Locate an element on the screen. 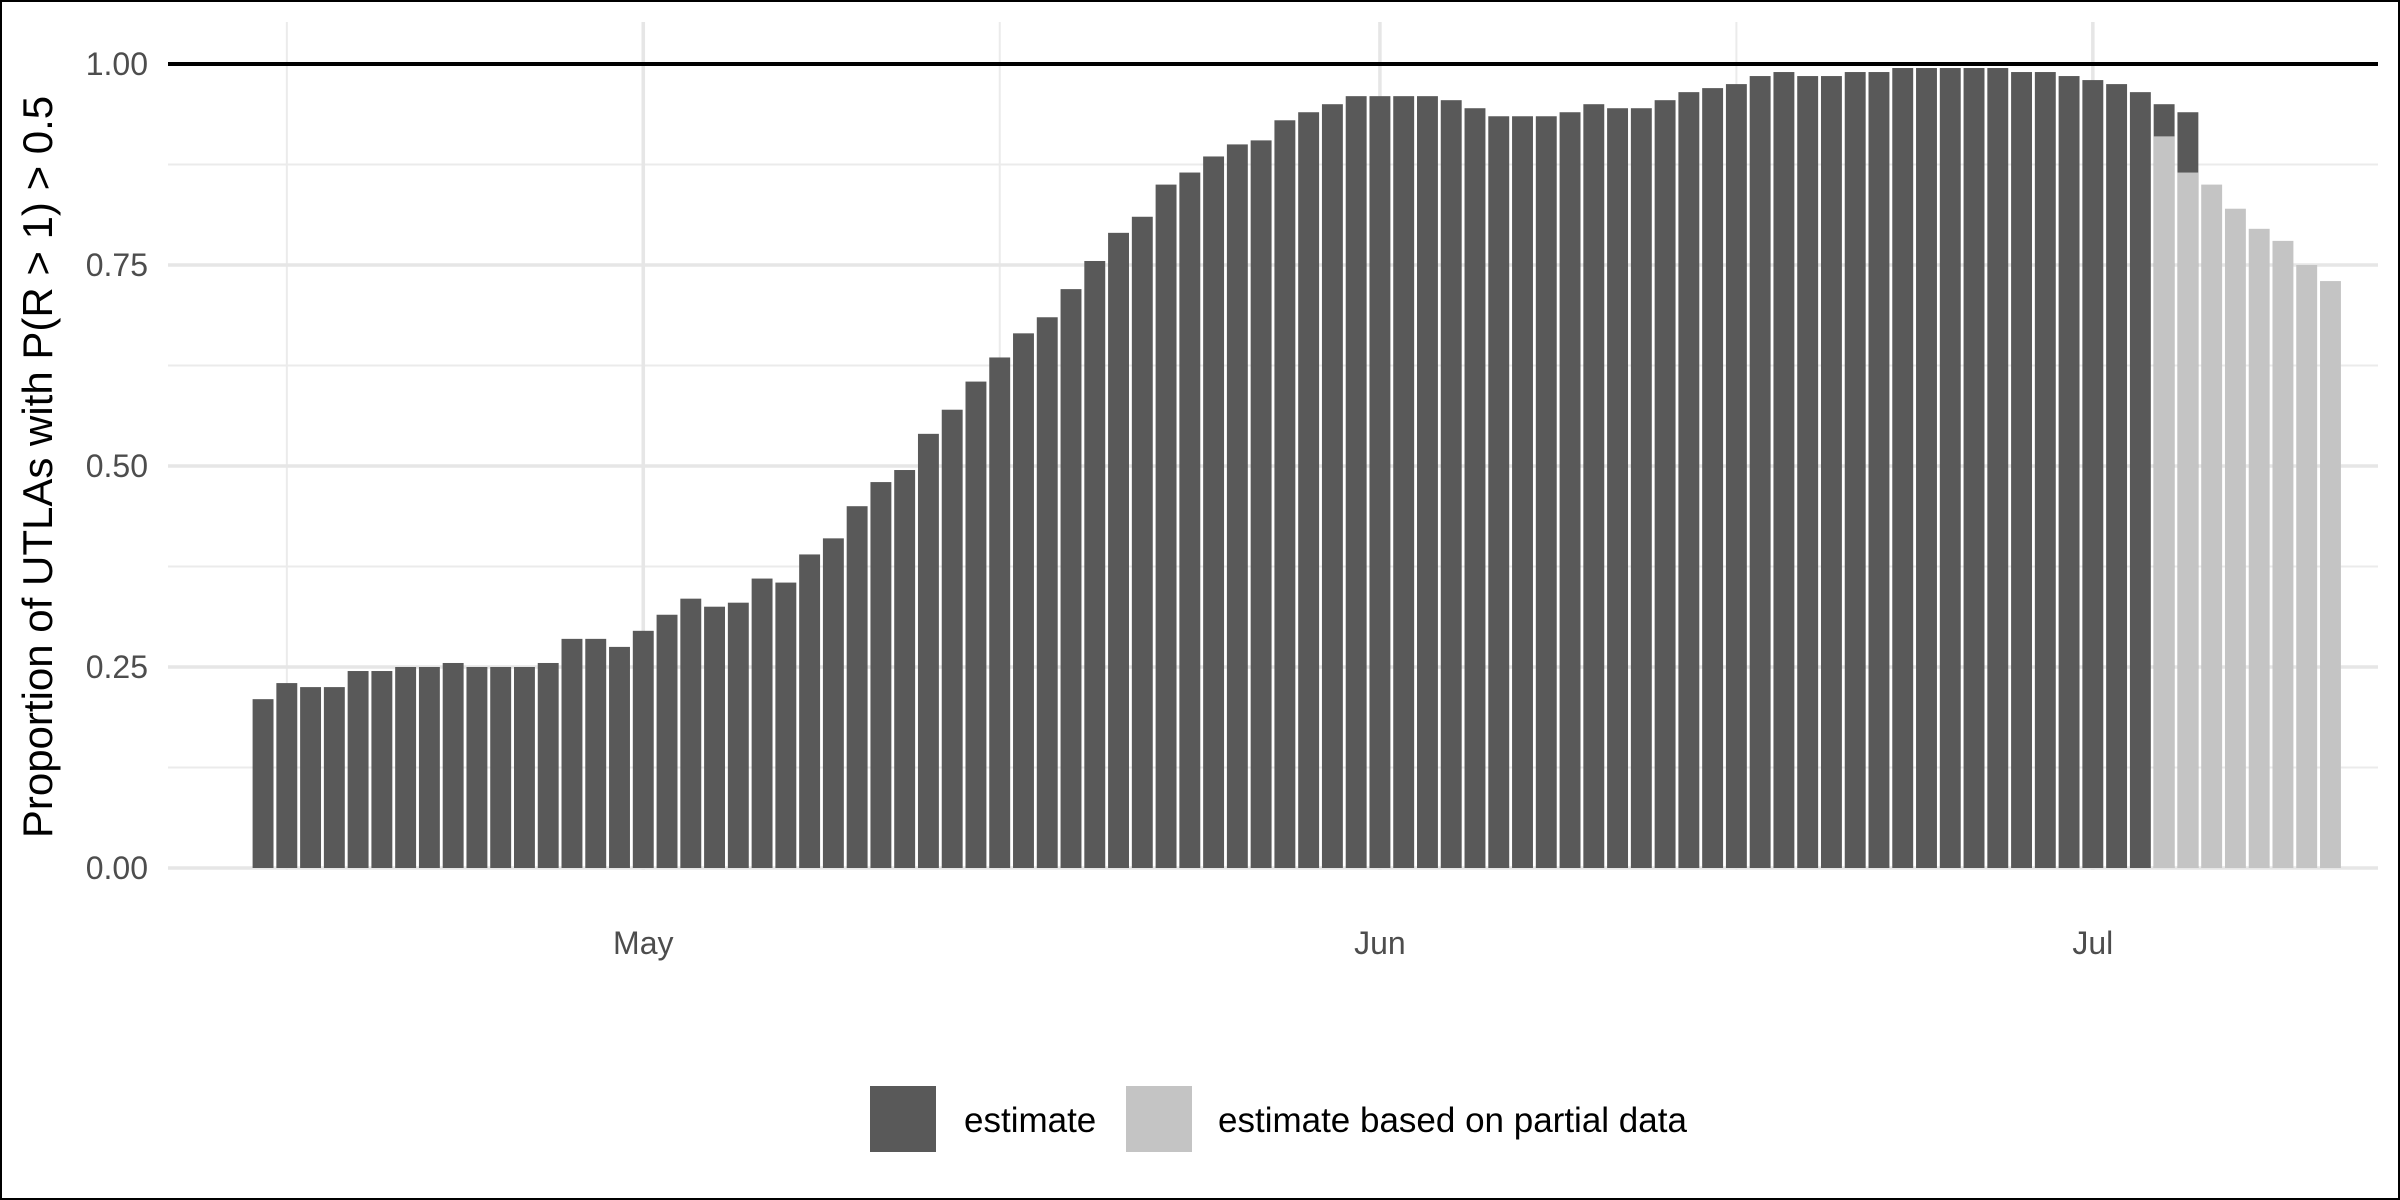  legend-label: estimate based on partial data is located at coordinates (1452, 1120).